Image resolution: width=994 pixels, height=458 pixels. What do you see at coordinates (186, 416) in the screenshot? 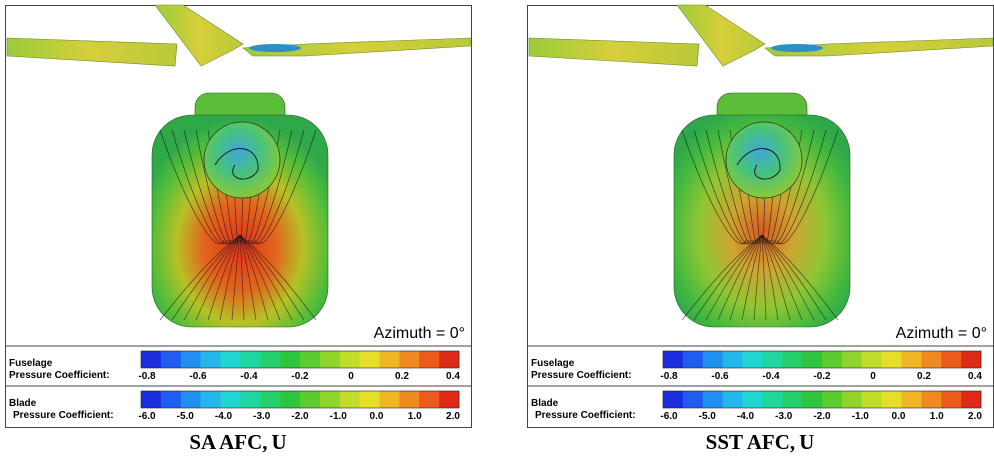
I see `colorbar-tick-label: -5.0` at bounding box center [186, 416].